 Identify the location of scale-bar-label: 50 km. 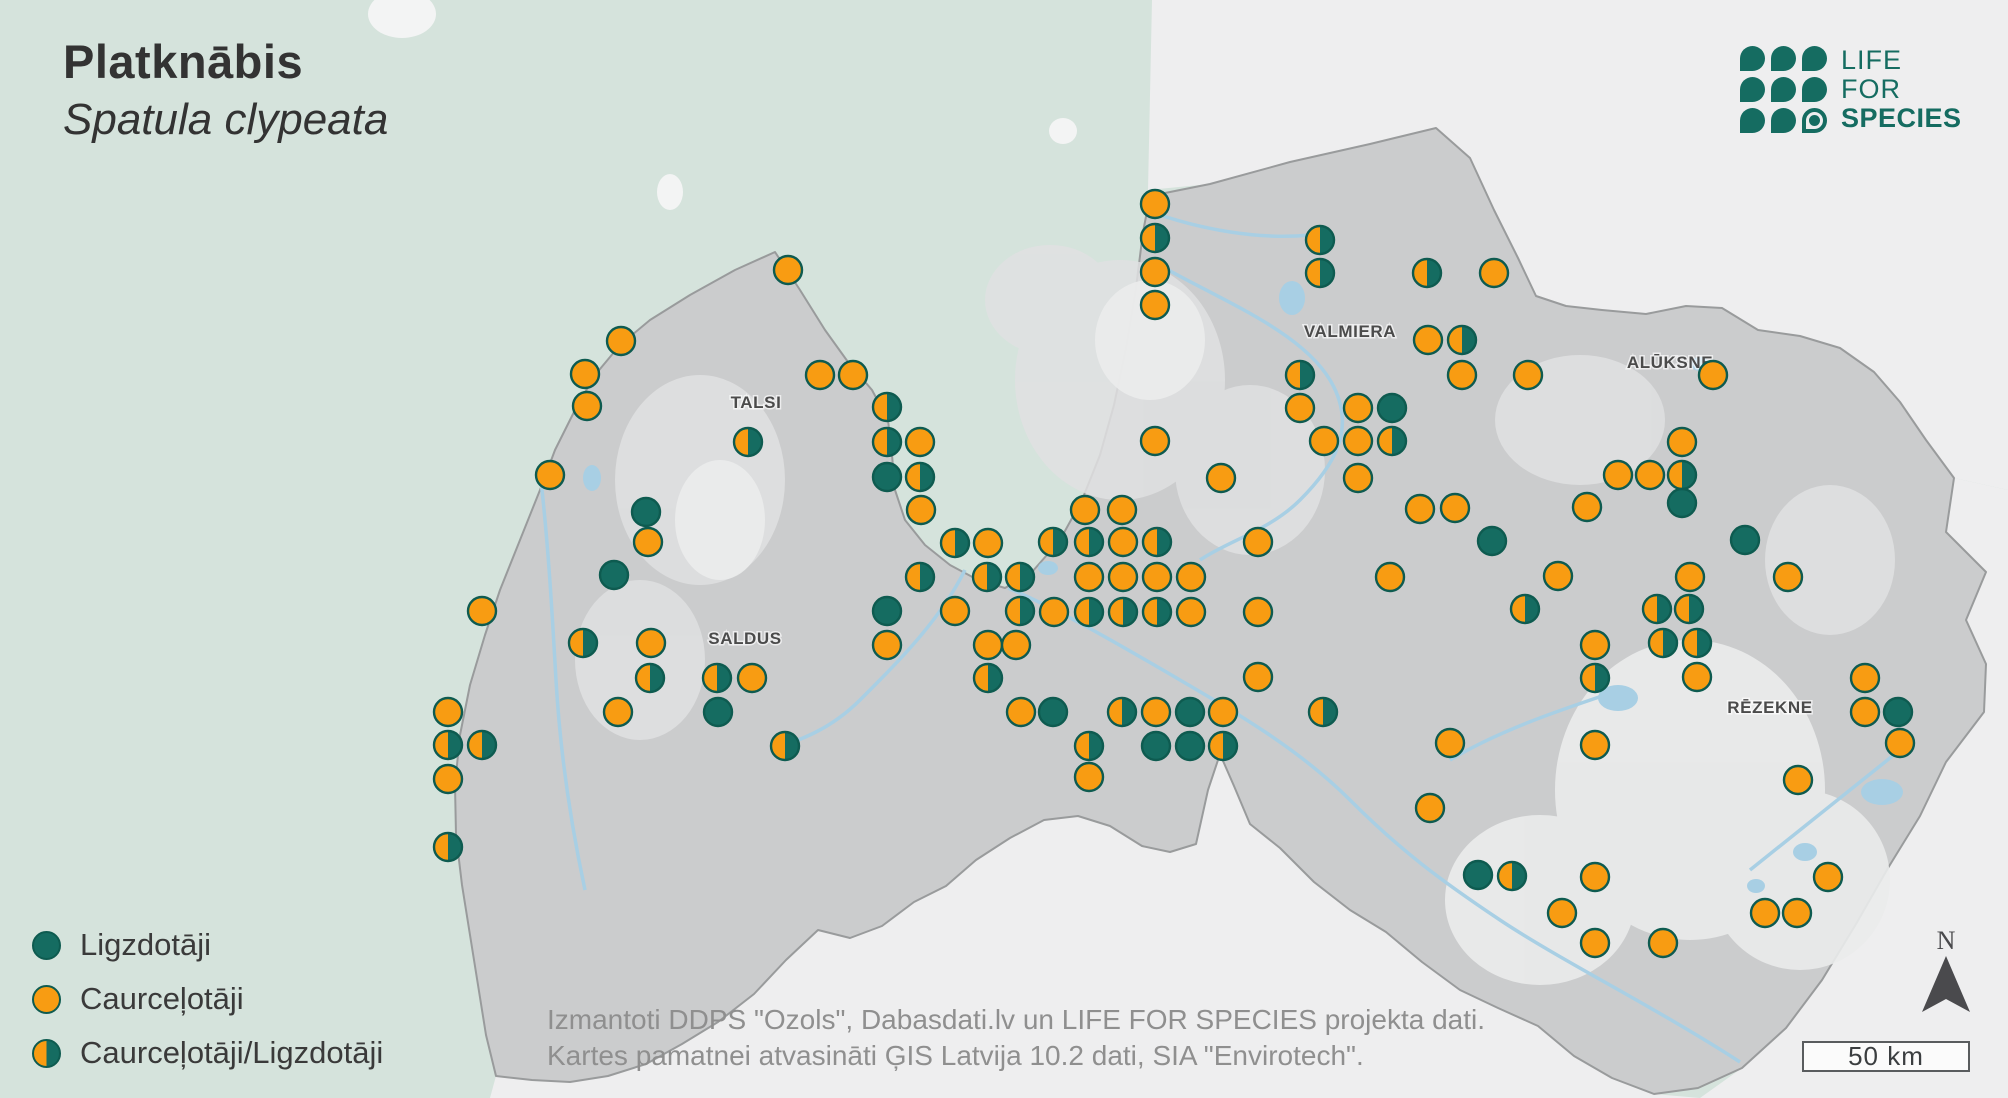
(1886, 1056).